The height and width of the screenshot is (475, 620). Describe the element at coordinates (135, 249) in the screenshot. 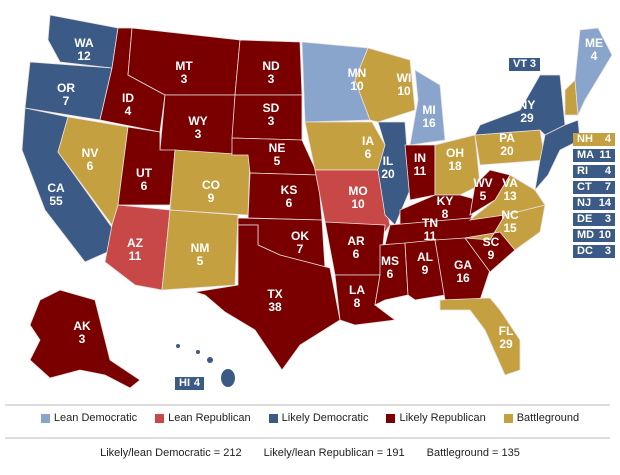

I see `state-label-az: AZ 11` at that location.